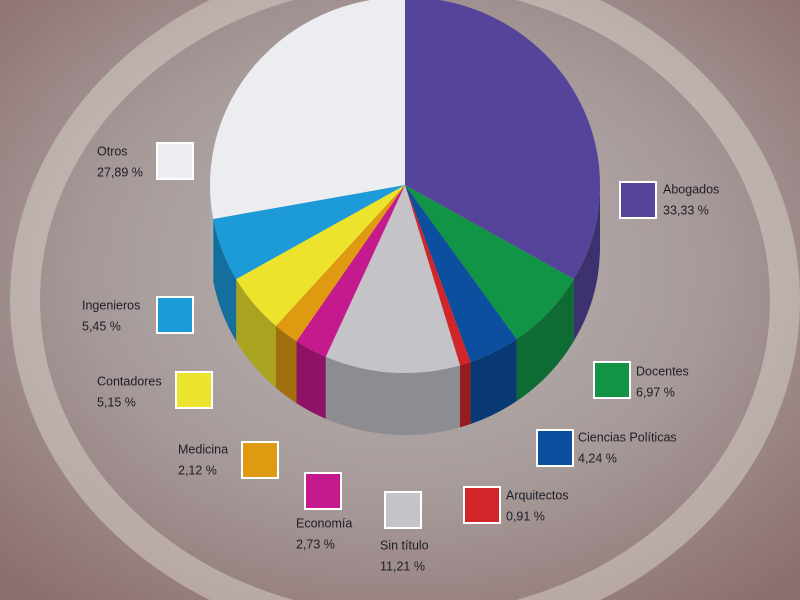 The width and height of the screenshot is (800, 600). I want to click on value-label: 33,33 %, so click(686, 210).